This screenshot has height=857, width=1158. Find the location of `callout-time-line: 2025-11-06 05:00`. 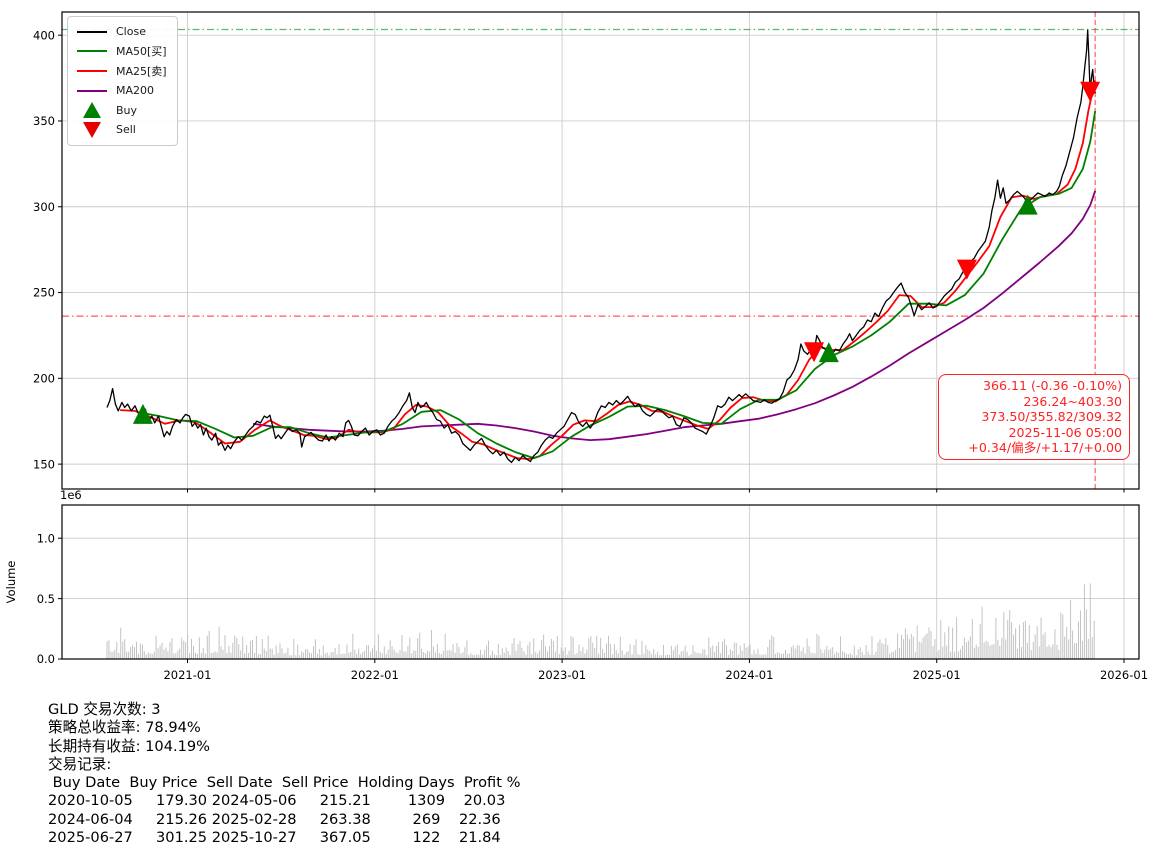

callout-time-line: 2025-11-06 05:00 is located at coordinates (1065, 432).